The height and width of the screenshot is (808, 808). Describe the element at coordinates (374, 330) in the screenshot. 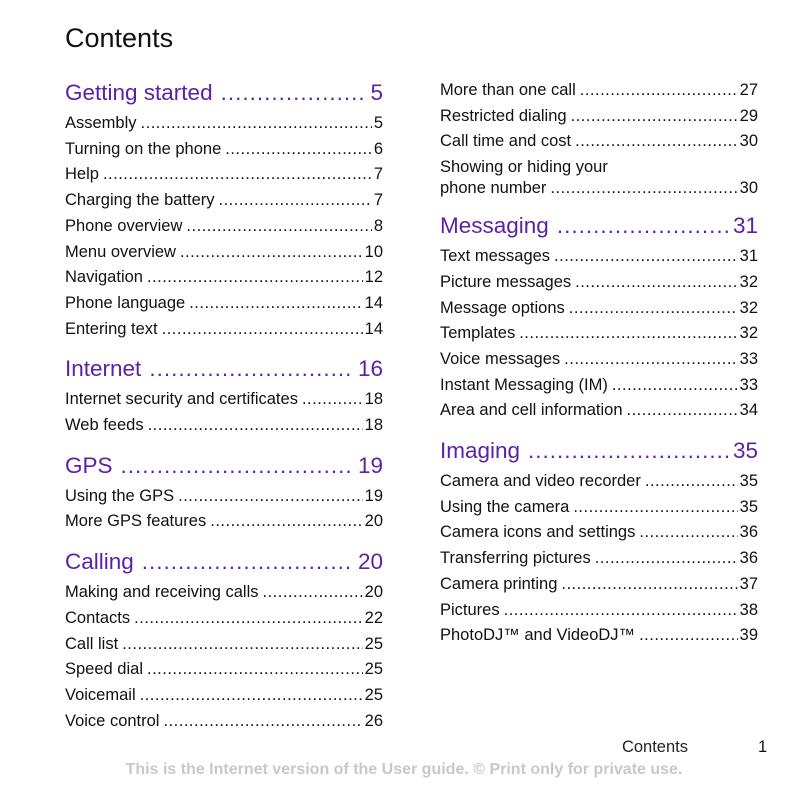

I see `entry-page: 14` at that location.